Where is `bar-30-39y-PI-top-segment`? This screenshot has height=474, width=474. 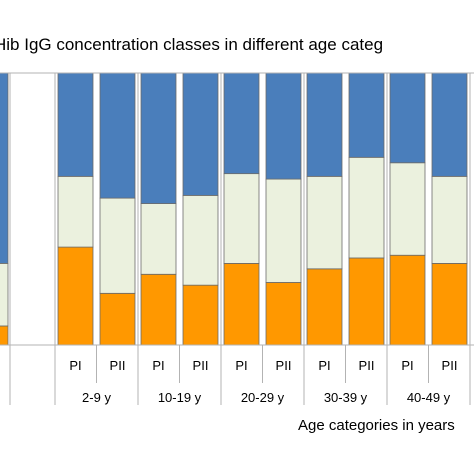
bar-30-39y-PI-top-segment is located at coordinates (324, 124).